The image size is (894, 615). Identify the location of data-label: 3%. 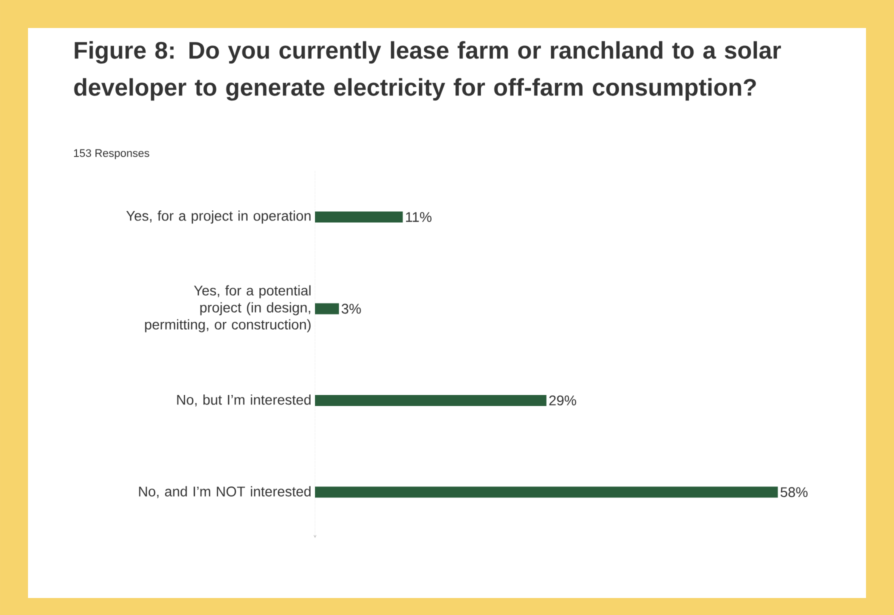
(351, 309).